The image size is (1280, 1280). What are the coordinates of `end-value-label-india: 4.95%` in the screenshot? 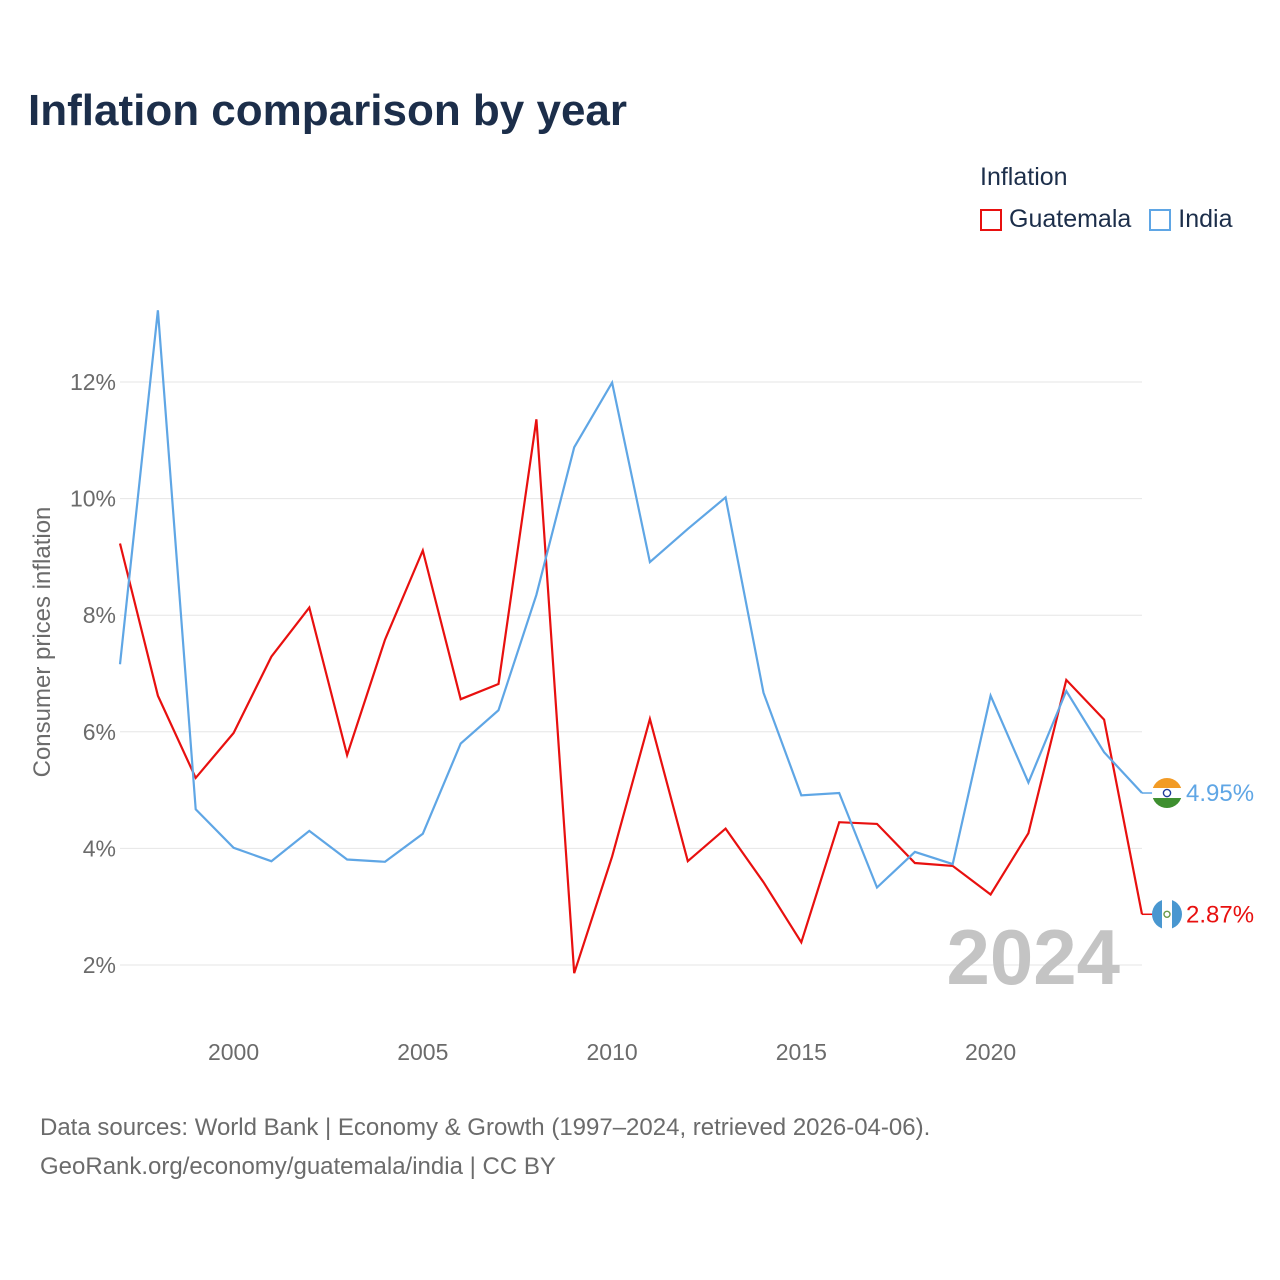 It's located at (1220, 793).